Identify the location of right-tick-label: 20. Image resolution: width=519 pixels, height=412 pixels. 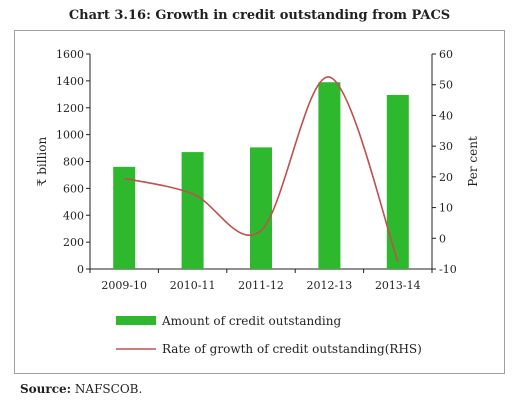
(446, 177).